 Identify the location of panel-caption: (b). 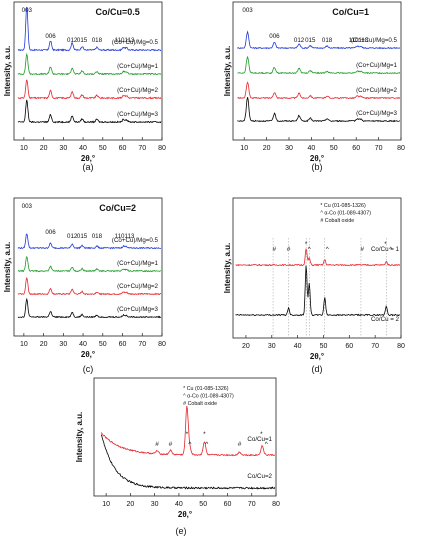
(317, 167).